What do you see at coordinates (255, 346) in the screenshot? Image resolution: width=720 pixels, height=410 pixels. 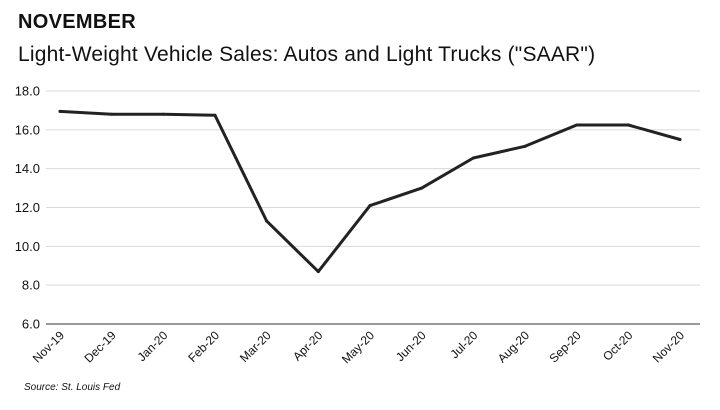 I see `x-tick-label: Mar-20` at bounding box center [255, 346].